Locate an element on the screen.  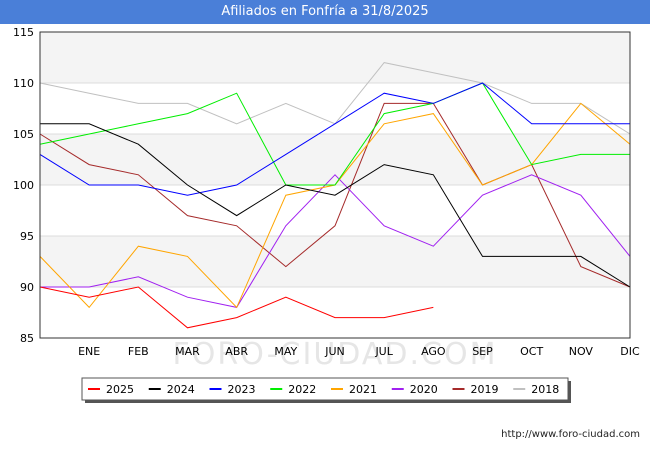
y-tick-label: 105 is located at coordinates (23, 134).